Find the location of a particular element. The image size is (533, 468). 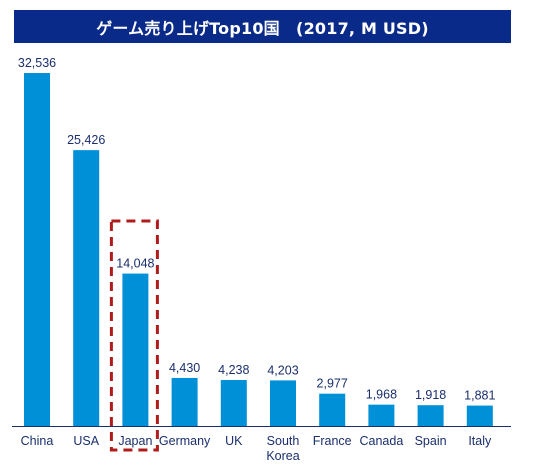

chart-title: ゲーム売り上げTop10国 (2017, M USD) is located at coordinates (262, 28).